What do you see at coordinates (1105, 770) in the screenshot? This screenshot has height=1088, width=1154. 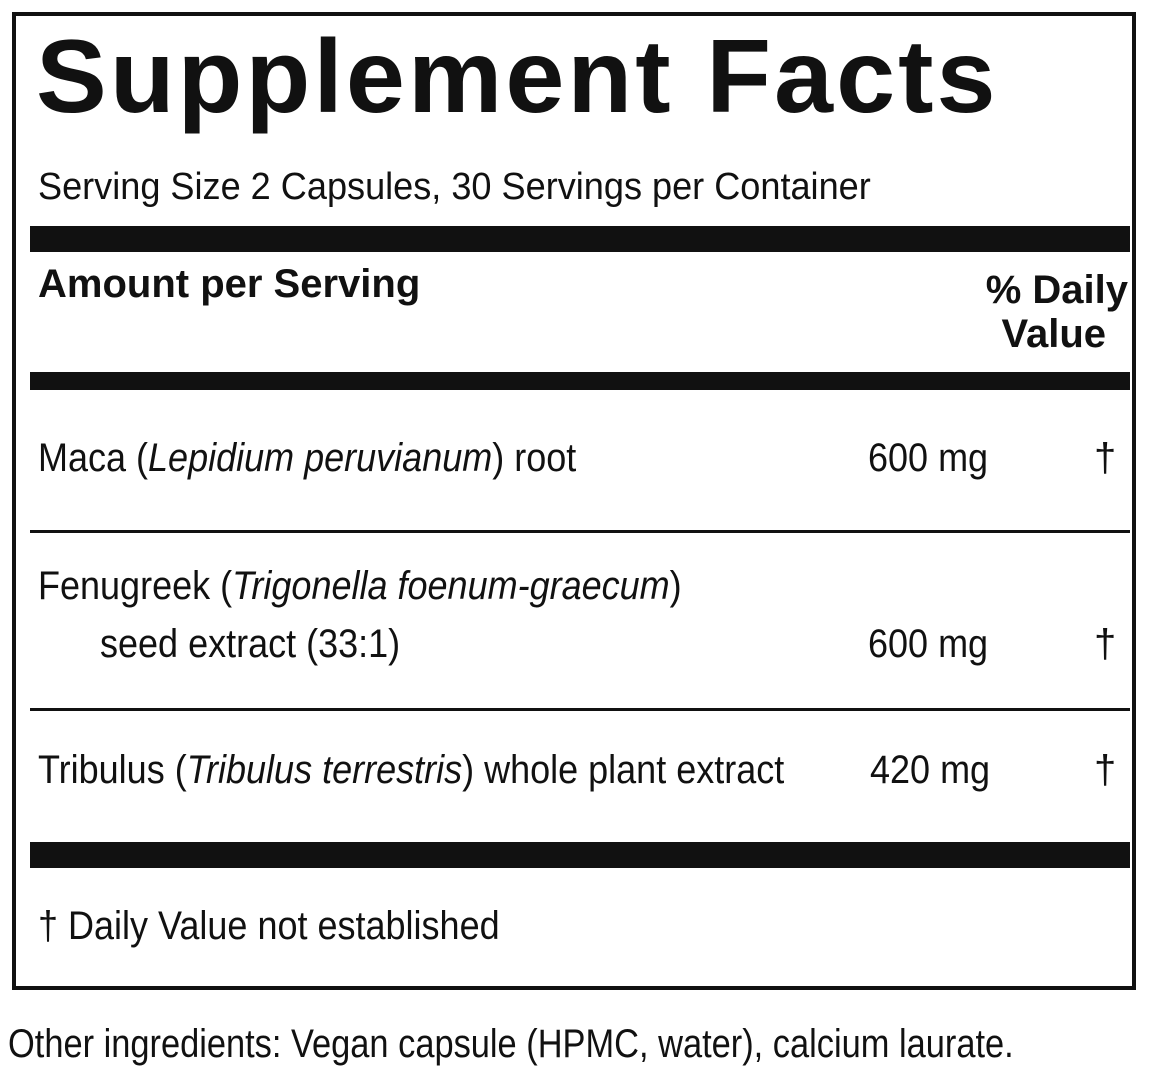 I see `dv-tribulus: †` at bounding box center [1105, 770].